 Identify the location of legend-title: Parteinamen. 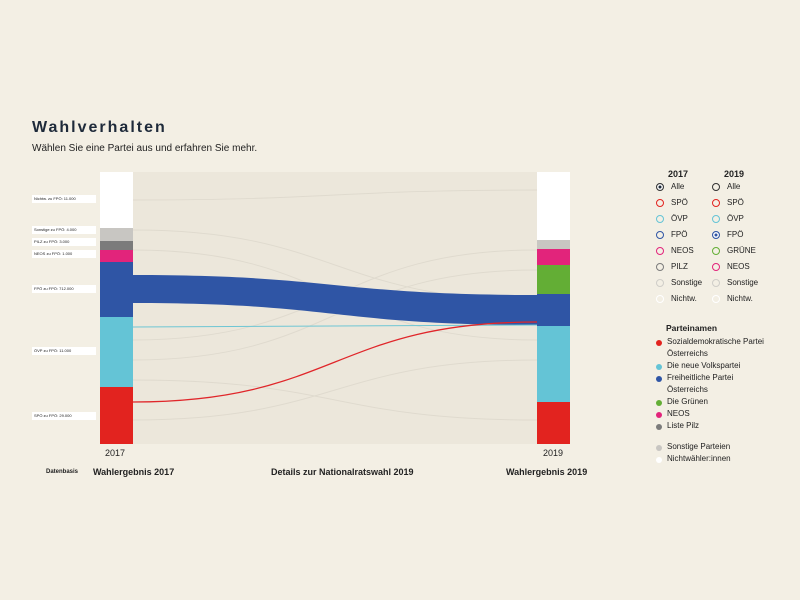
(692, 328).